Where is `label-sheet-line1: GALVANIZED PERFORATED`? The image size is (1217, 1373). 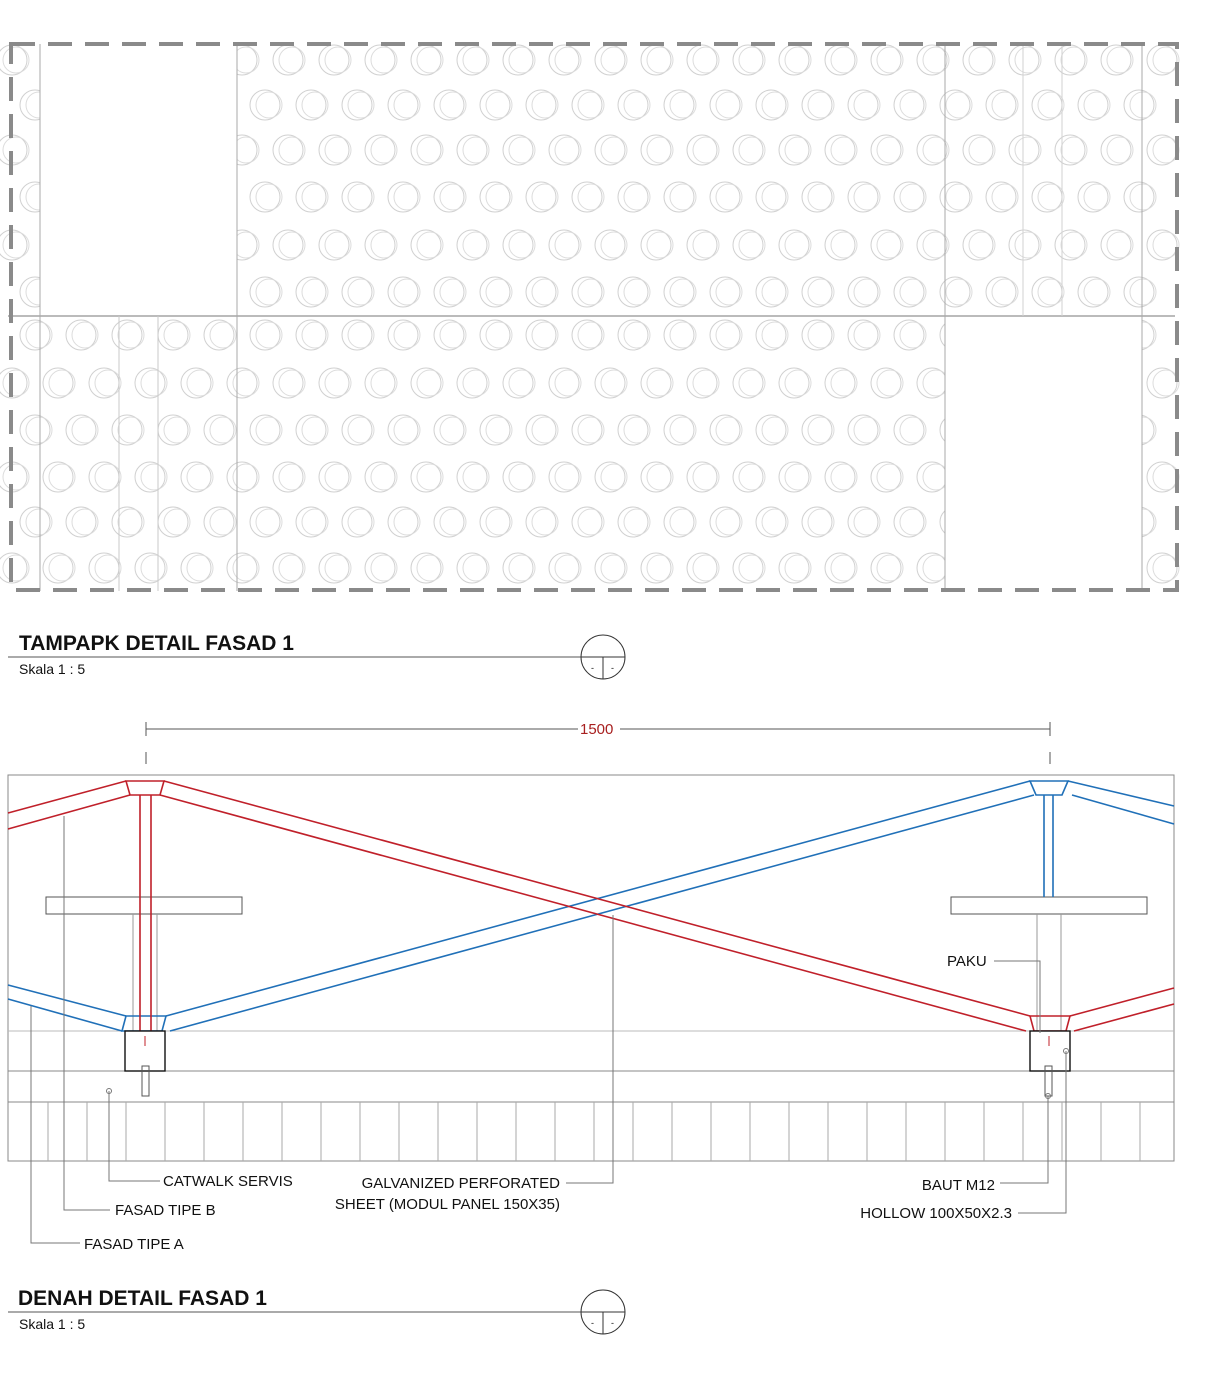
label-sheet-line1: GALVANIZED PERFORATED is located at coordinates (461, 1183).